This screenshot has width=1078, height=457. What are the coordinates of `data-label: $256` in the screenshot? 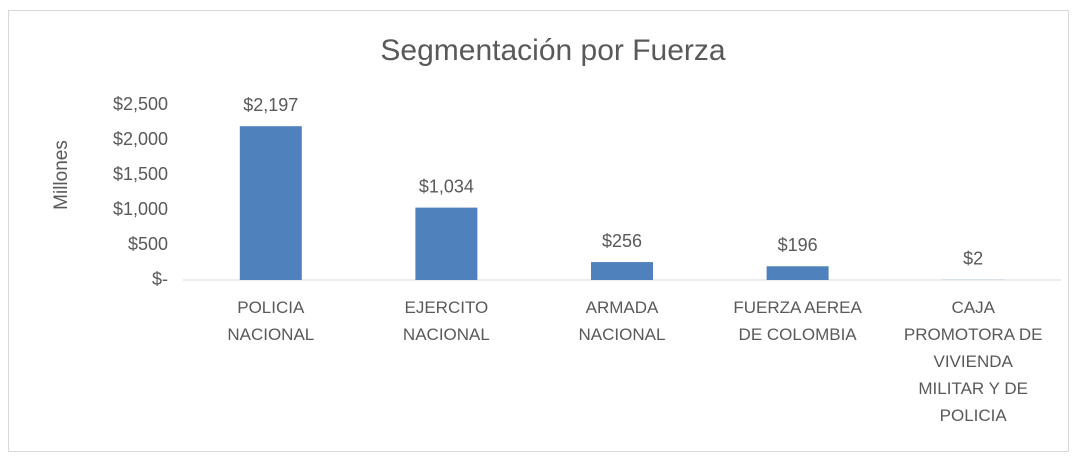 It's located at (622, 241).